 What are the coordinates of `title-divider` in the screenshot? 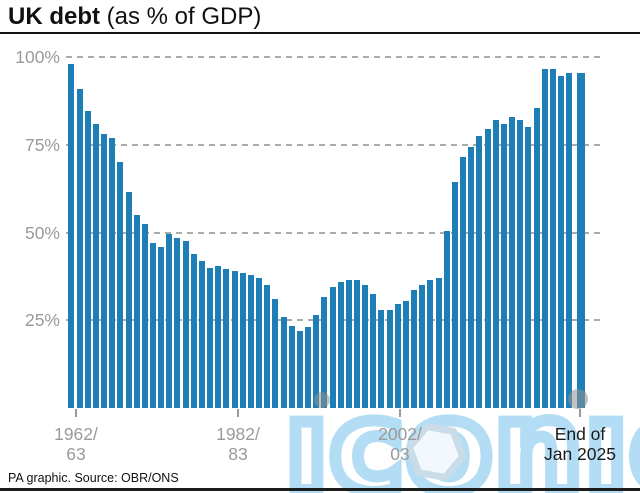 It's located at (320, 33).